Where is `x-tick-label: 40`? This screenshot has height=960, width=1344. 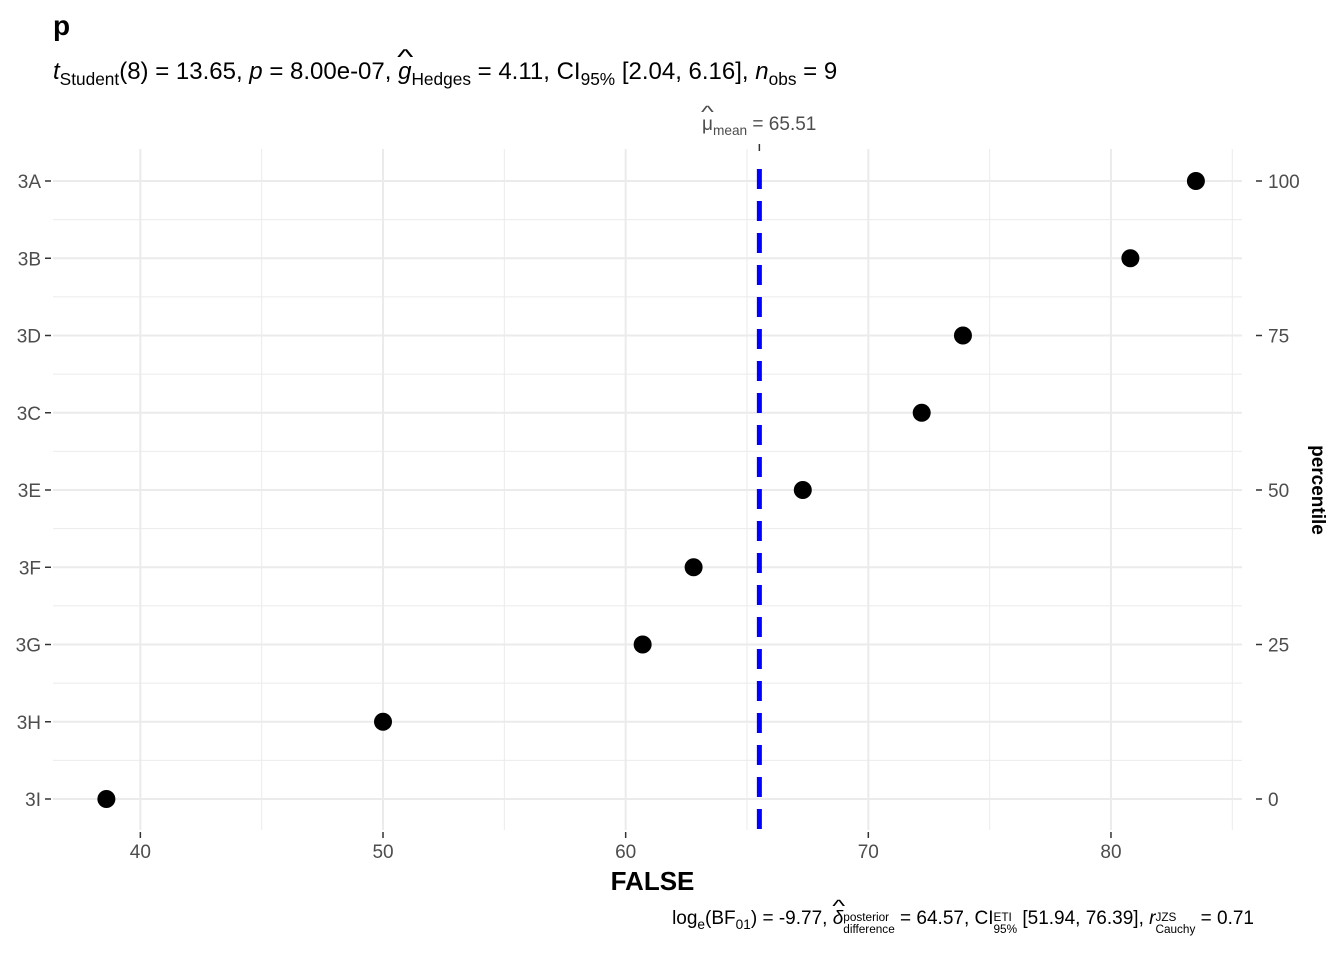 x-tick-label: 40 is located at coordinates (140, 852).